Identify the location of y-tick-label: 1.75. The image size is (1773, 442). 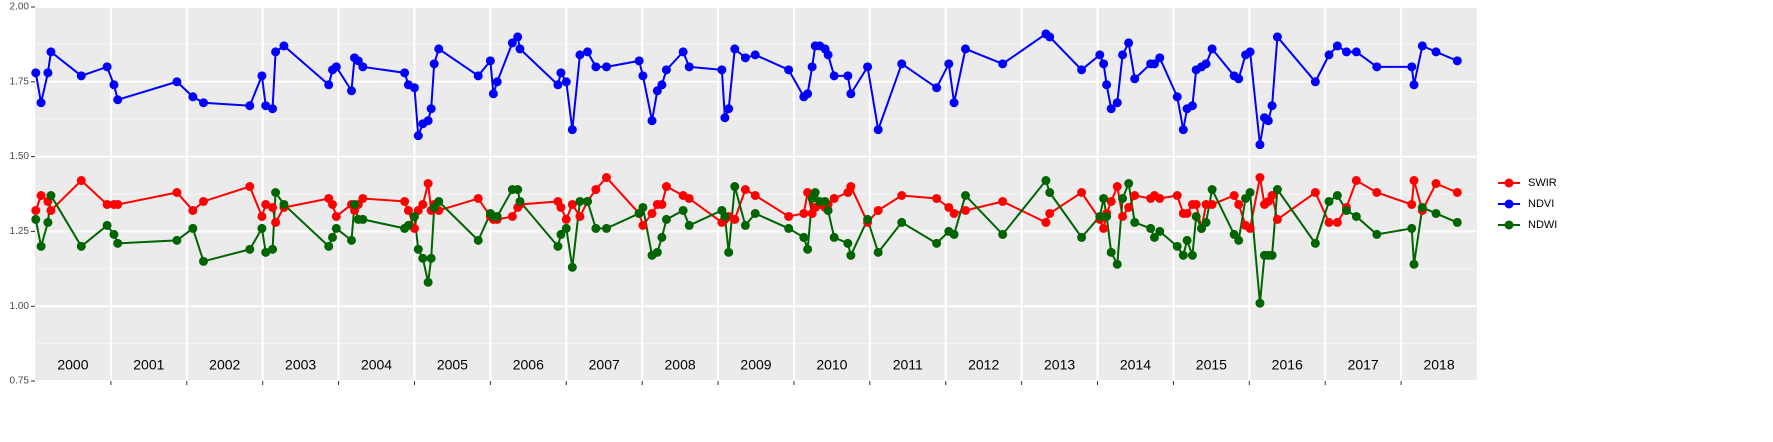
(20, 81).